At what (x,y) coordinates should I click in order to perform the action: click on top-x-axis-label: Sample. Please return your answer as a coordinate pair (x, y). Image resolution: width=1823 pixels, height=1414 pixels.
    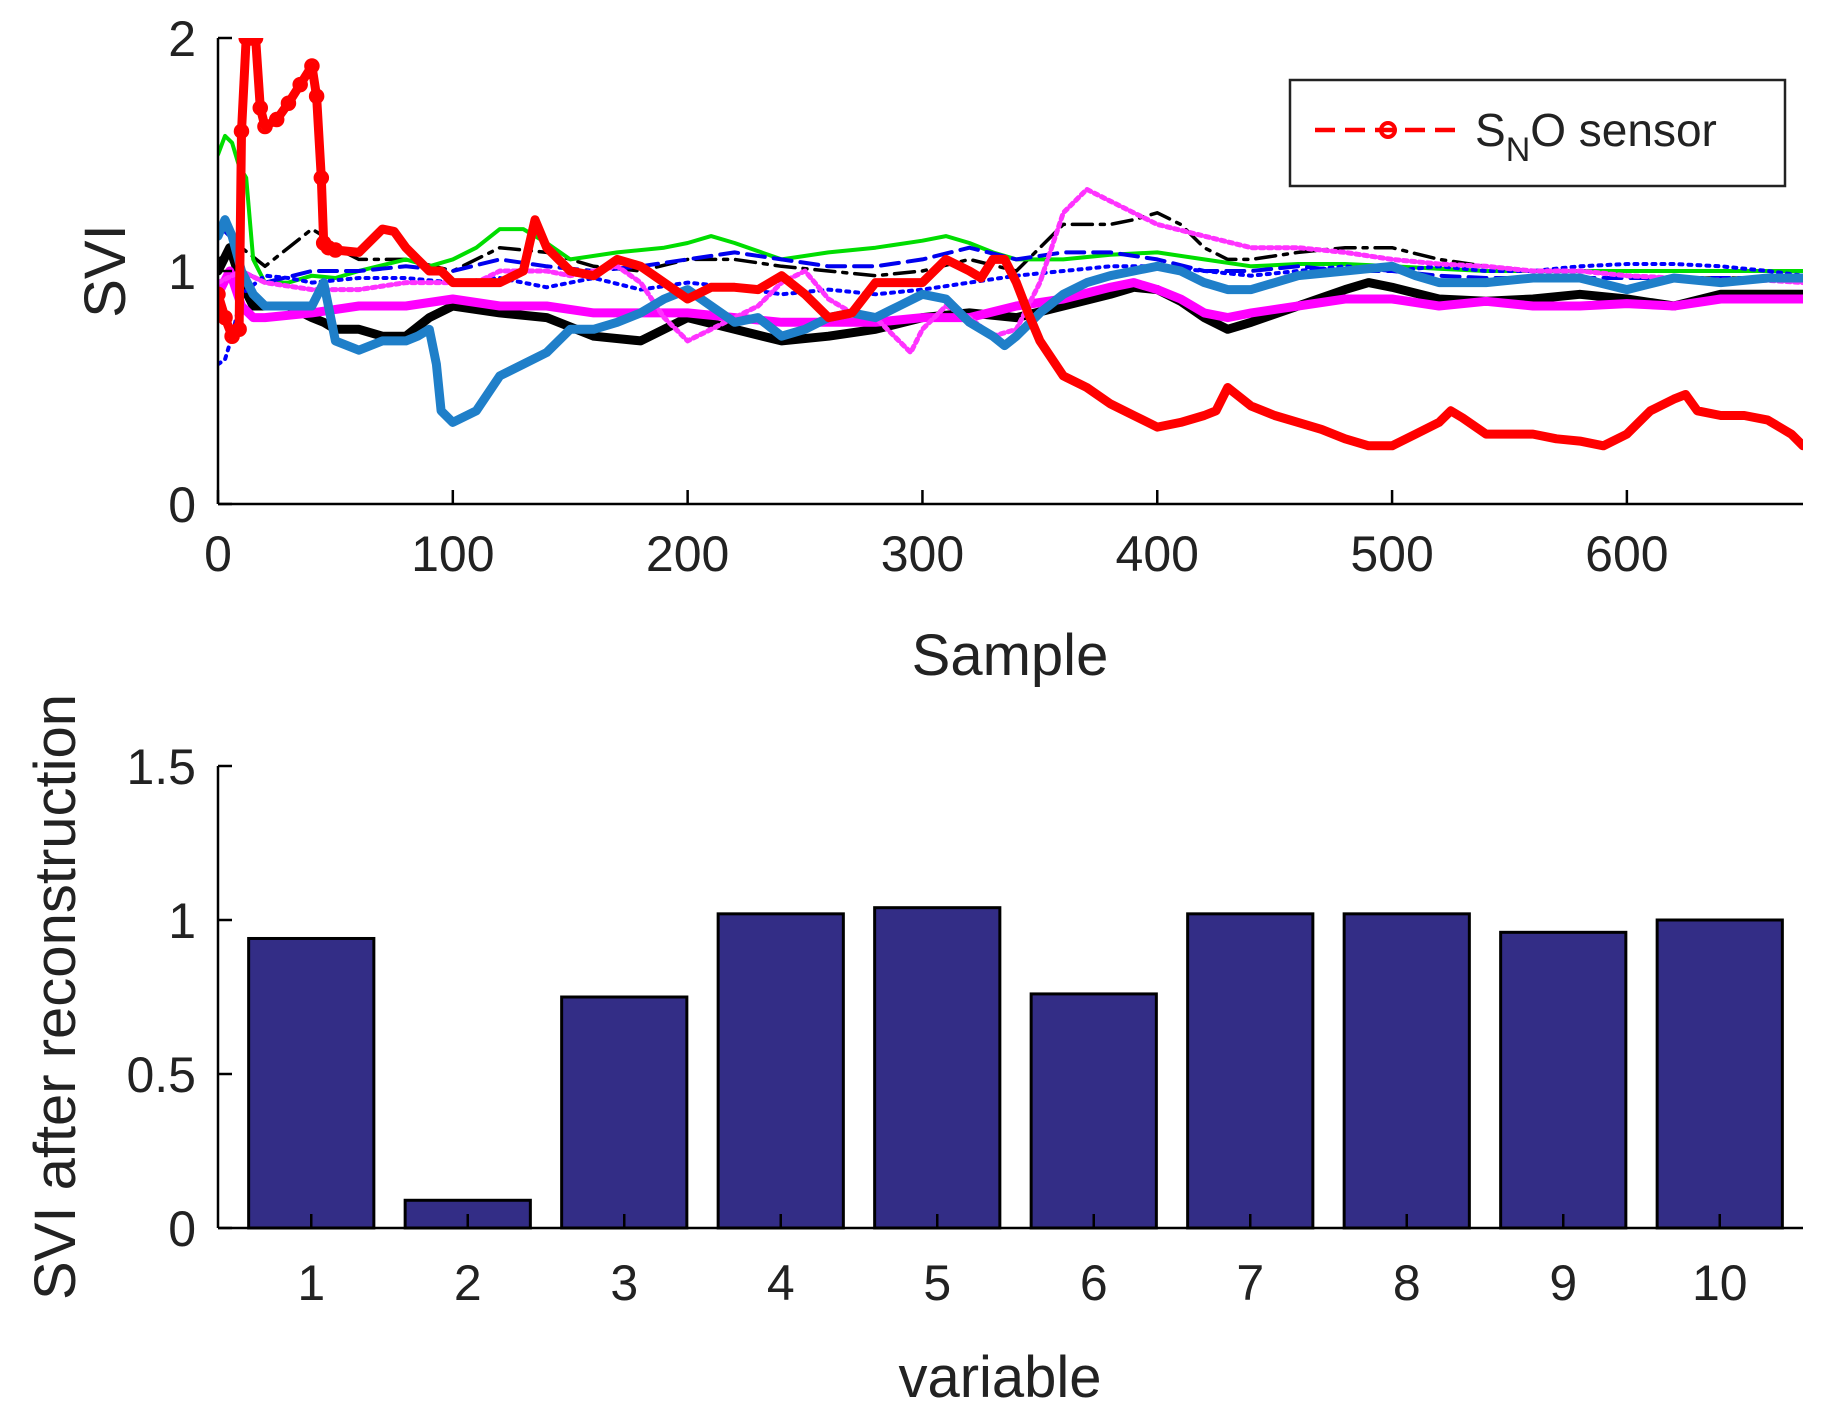
    Looking at the image, I should click on (1010, 655).